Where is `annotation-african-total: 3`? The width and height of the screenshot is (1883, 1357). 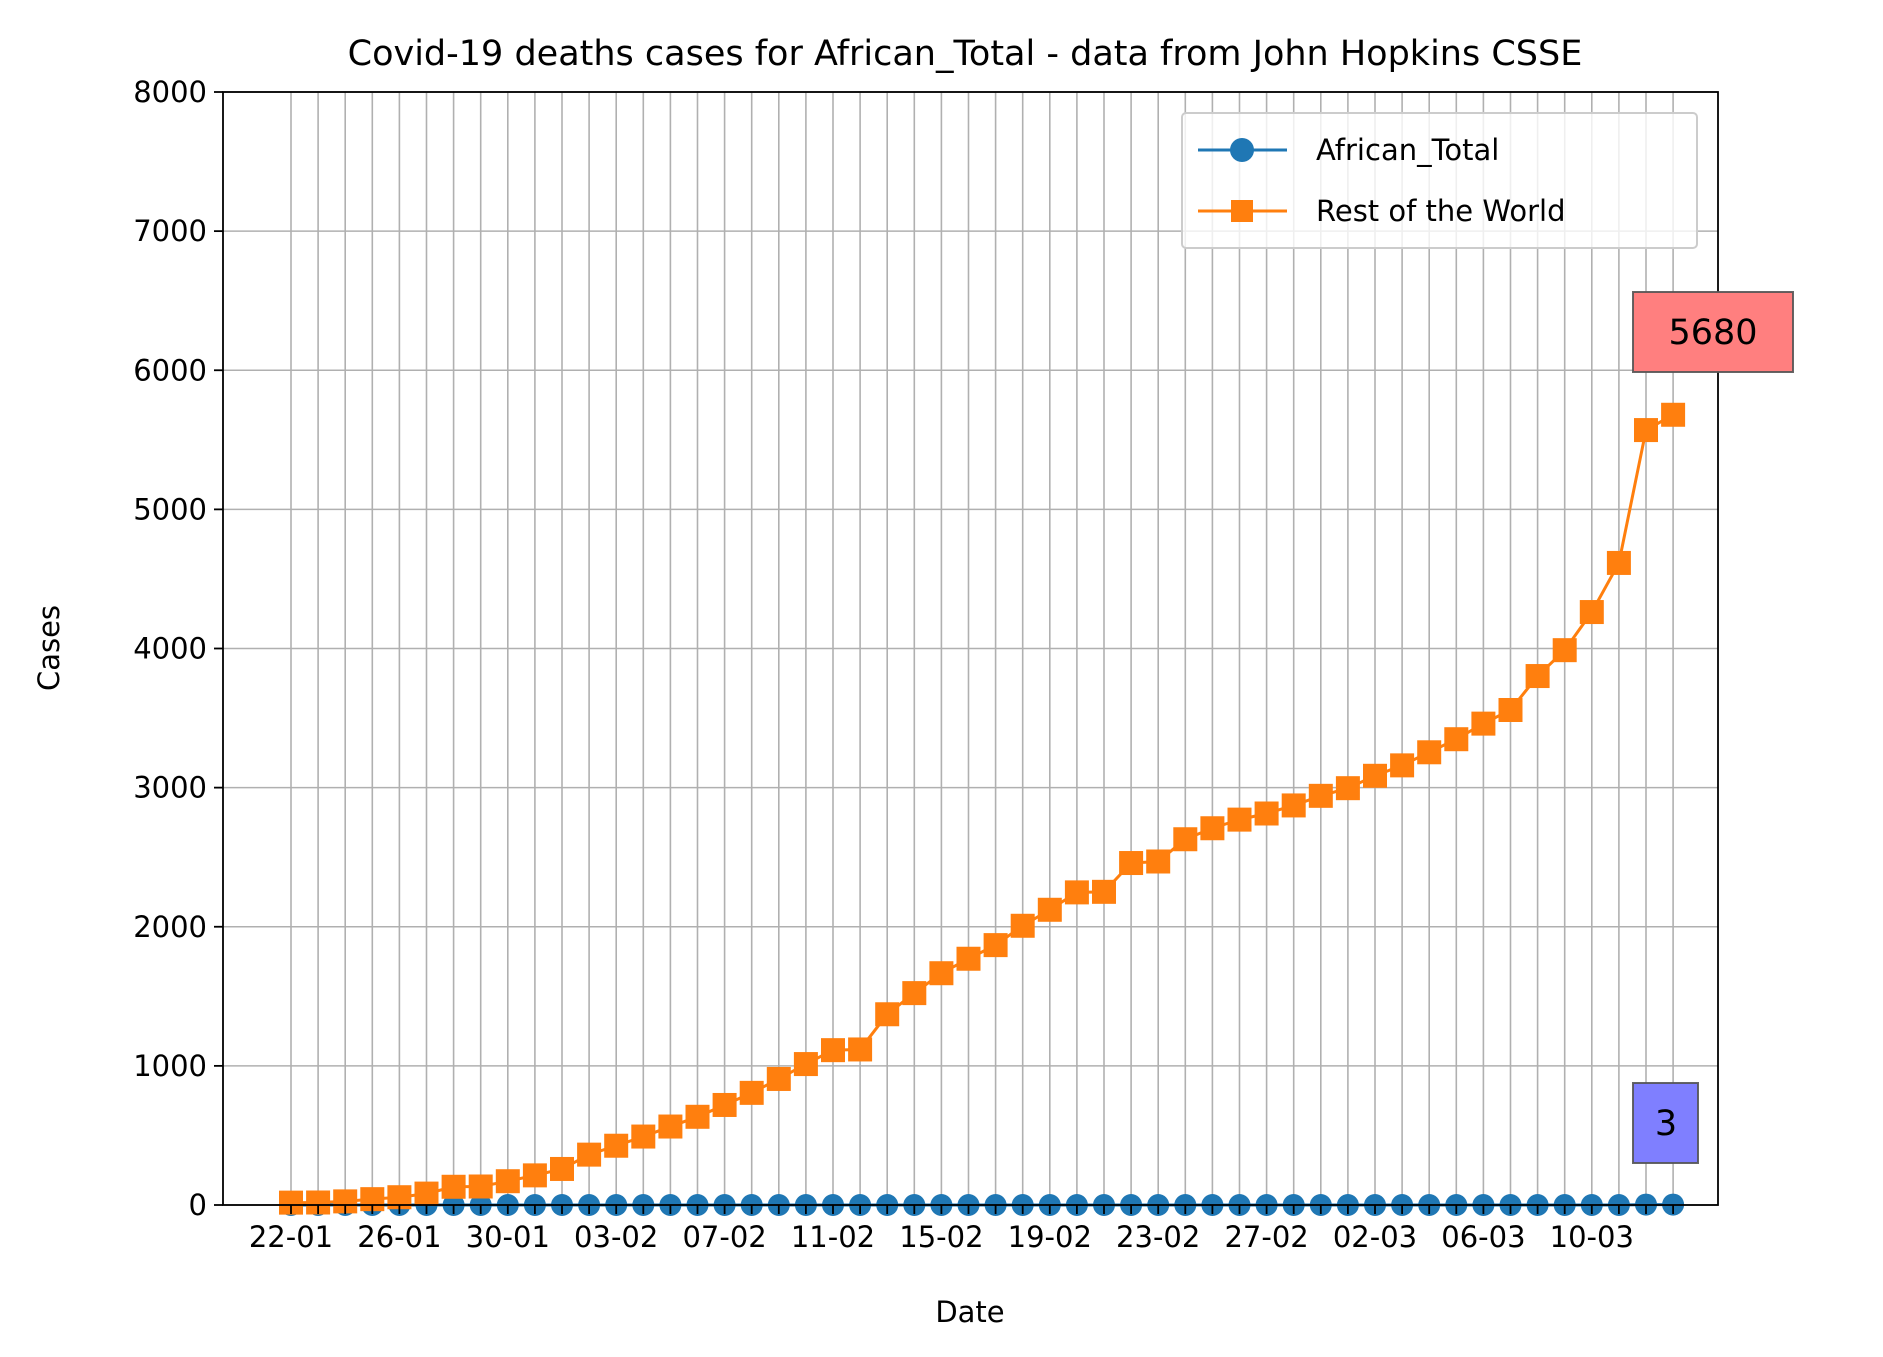
annotation-african-total: 3 is located at coordinates (1666, 1124).